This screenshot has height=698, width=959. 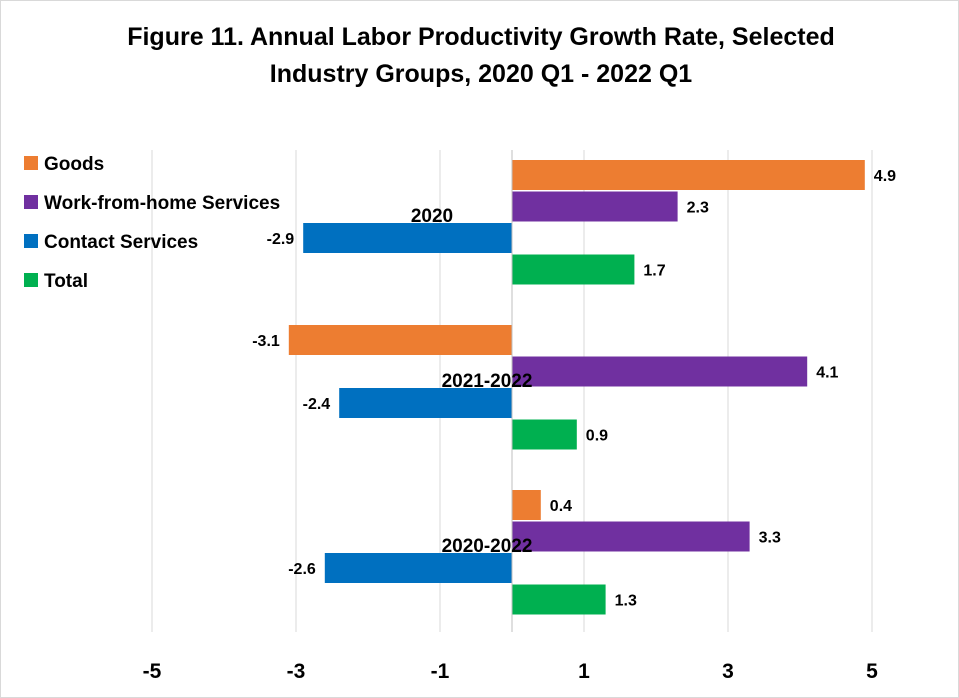 What do you see at coordinates (487, 381) in the screenshot?
I see `category-label-2021-2022: 2021-2022` at bounding box center [487, 381].